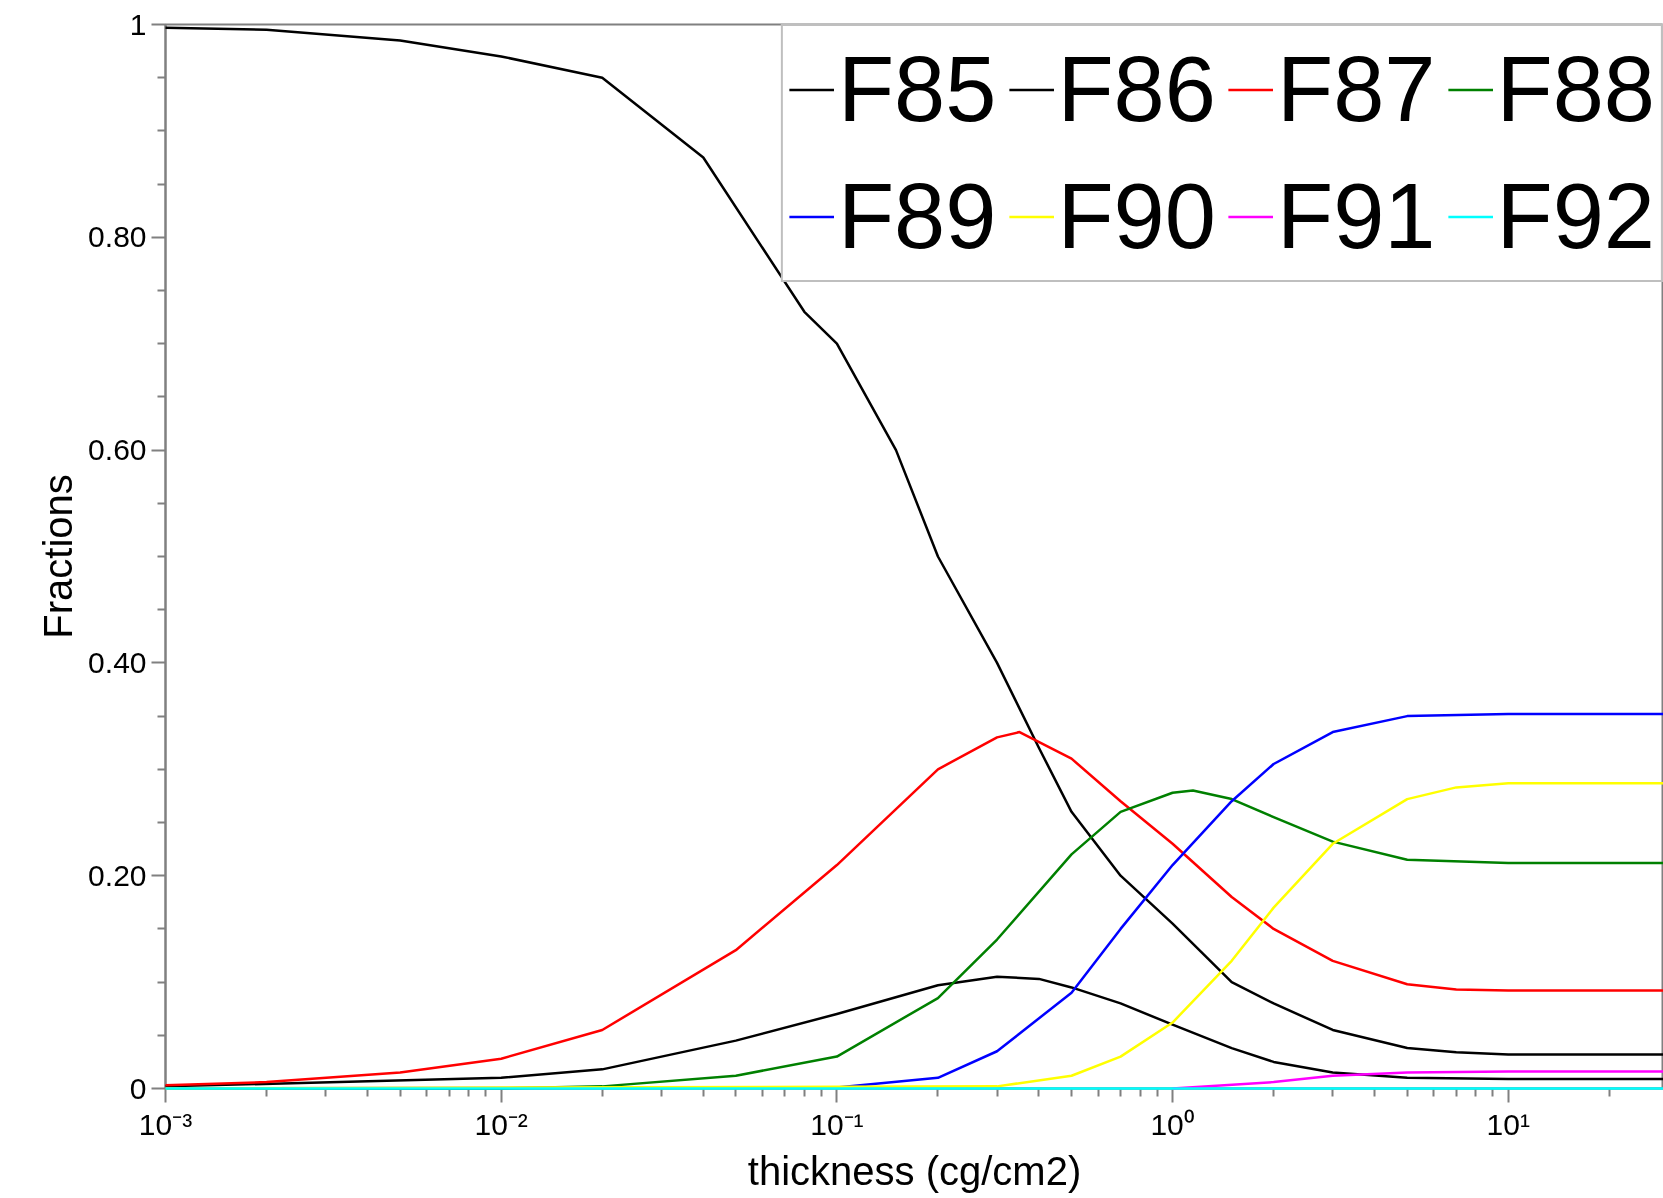  What do you see at coordinates (837, 1124) in the screenshot?
I see `x-tick-label: 10⁻¹` at bounding box center [837, 1124].